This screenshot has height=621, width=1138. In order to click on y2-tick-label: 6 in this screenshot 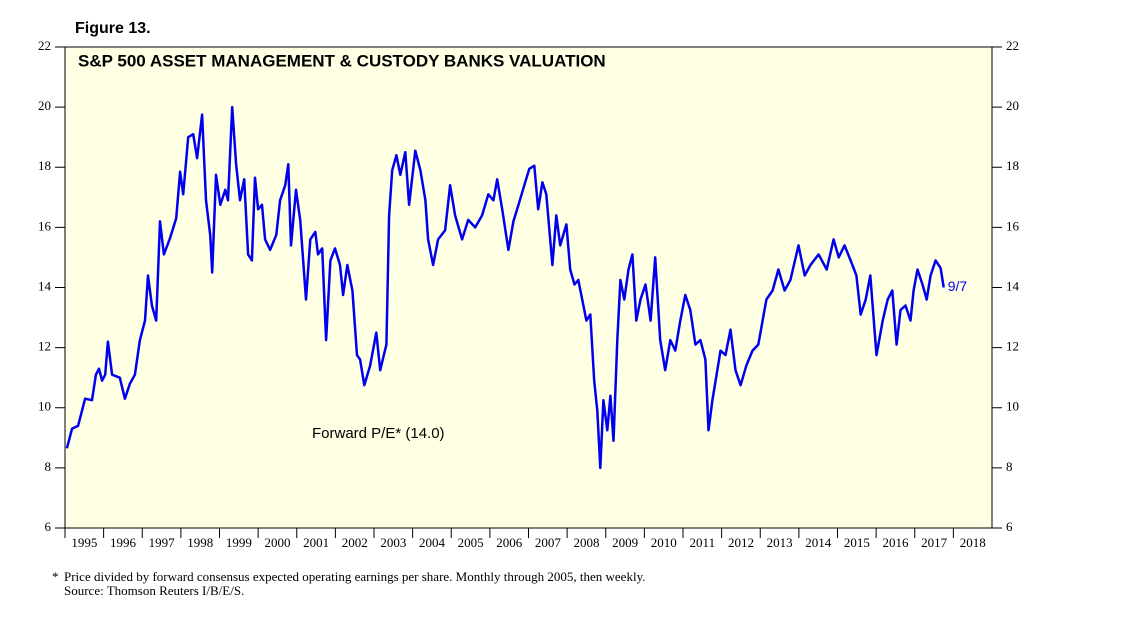, I will do `click(1009, 526)`.